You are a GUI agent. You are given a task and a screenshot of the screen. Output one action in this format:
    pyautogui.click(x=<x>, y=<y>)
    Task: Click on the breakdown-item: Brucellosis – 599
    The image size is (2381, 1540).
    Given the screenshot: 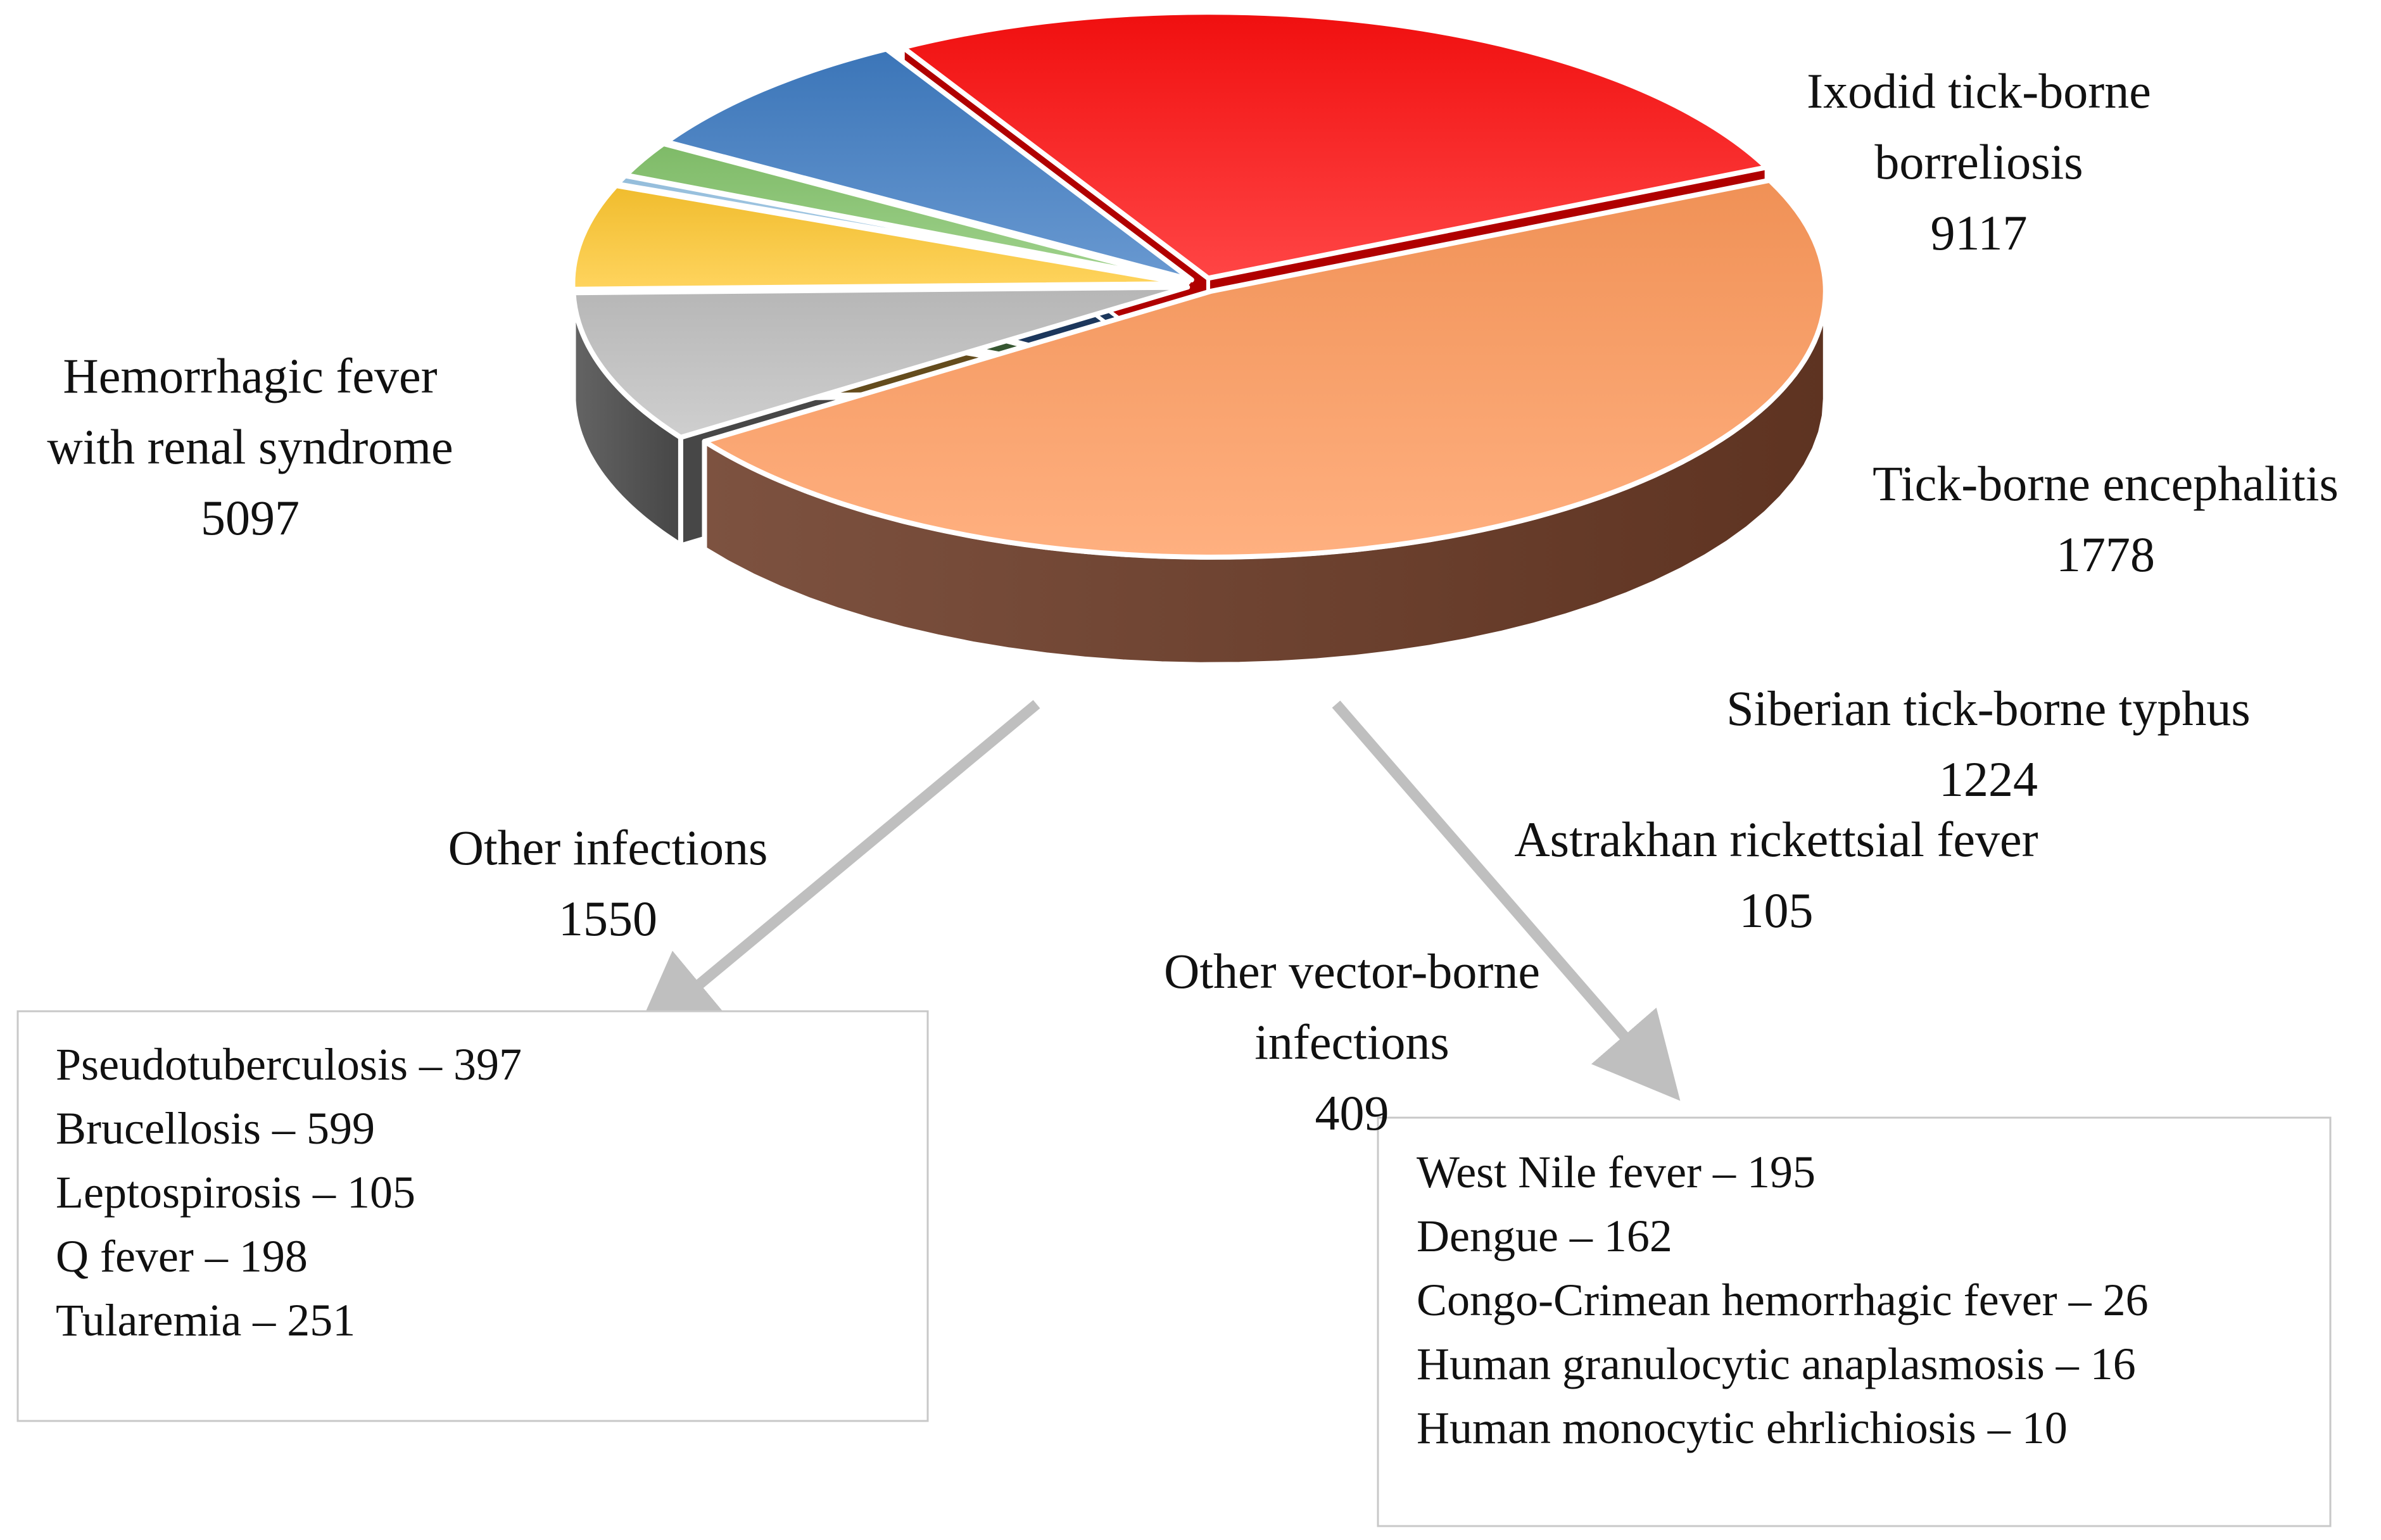 What is the action you would take?
    pyautogui.click(x=215, y=1128)
    